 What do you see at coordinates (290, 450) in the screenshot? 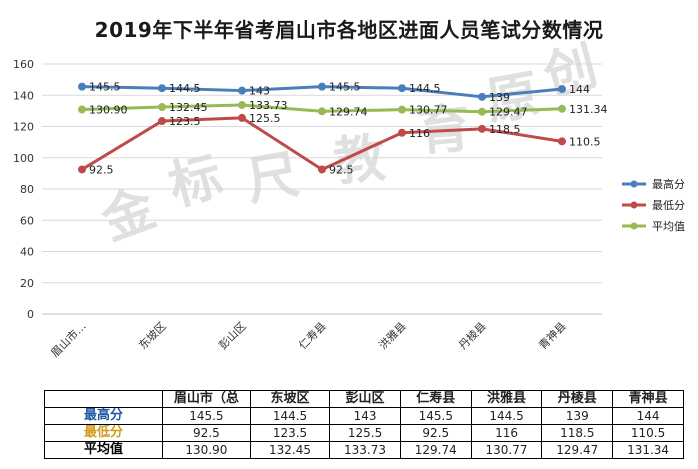
I see `table-cell: 132.45` at bounding box center [290, 450].